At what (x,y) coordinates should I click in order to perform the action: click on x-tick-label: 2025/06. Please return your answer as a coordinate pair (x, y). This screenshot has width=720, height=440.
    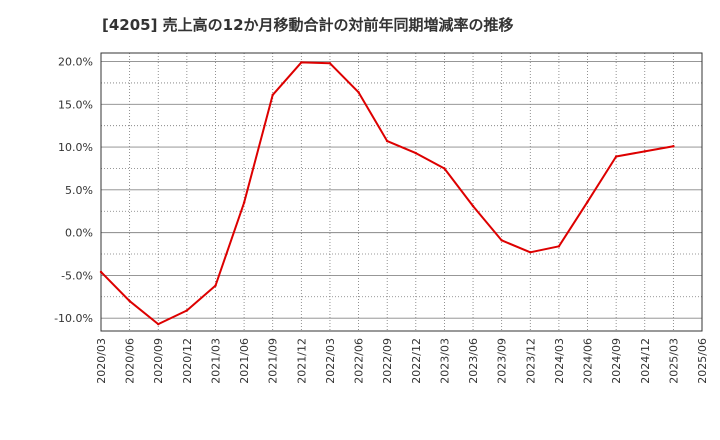
    Looking at the image, I should click on (702, 361).